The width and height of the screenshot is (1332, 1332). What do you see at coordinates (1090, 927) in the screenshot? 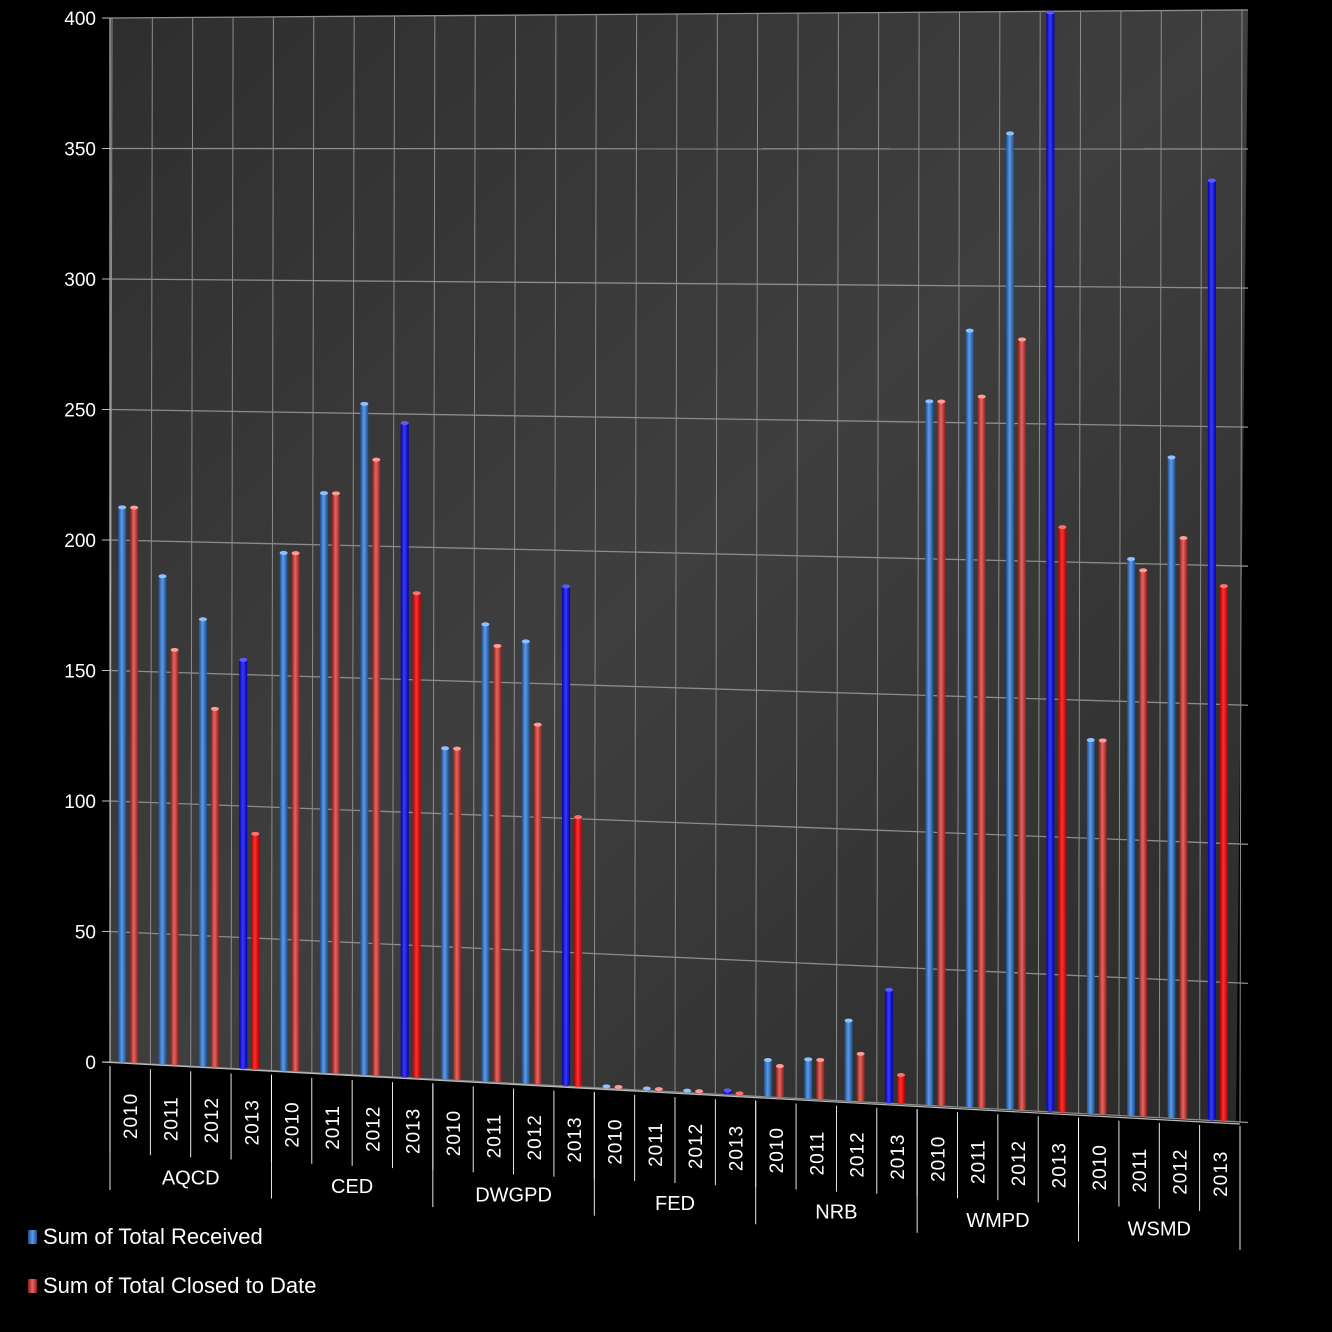
I see `bar-received-WSMD-2010` at bounding box center [1090, 927].